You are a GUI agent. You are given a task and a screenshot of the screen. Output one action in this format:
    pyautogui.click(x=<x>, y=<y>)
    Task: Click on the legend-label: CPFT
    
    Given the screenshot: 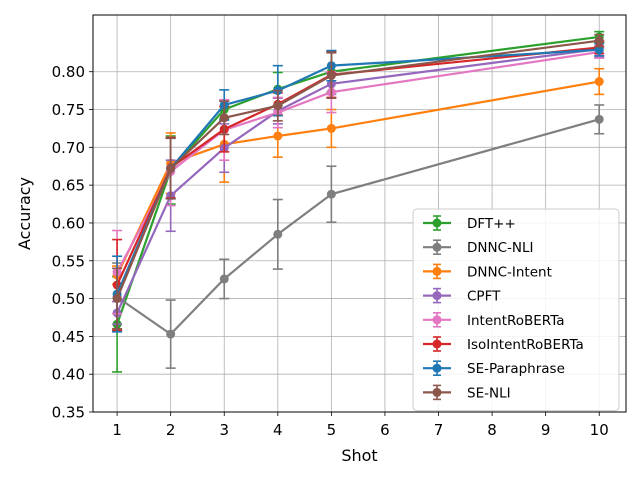 What is the action you would take?
    pyautogui.click(x=484, y=297)
    